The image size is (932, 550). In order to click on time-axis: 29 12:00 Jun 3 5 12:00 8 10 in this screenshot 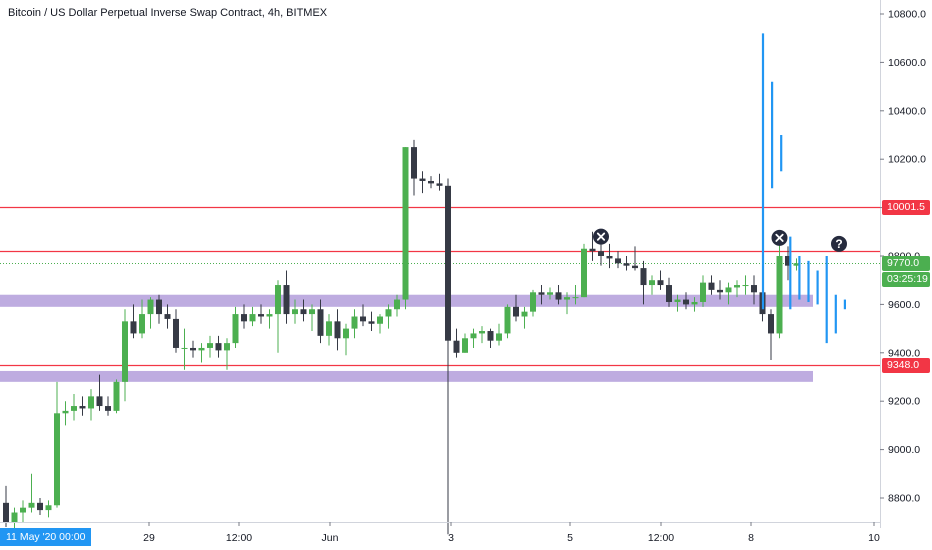, I will do `click(511, 533)`.